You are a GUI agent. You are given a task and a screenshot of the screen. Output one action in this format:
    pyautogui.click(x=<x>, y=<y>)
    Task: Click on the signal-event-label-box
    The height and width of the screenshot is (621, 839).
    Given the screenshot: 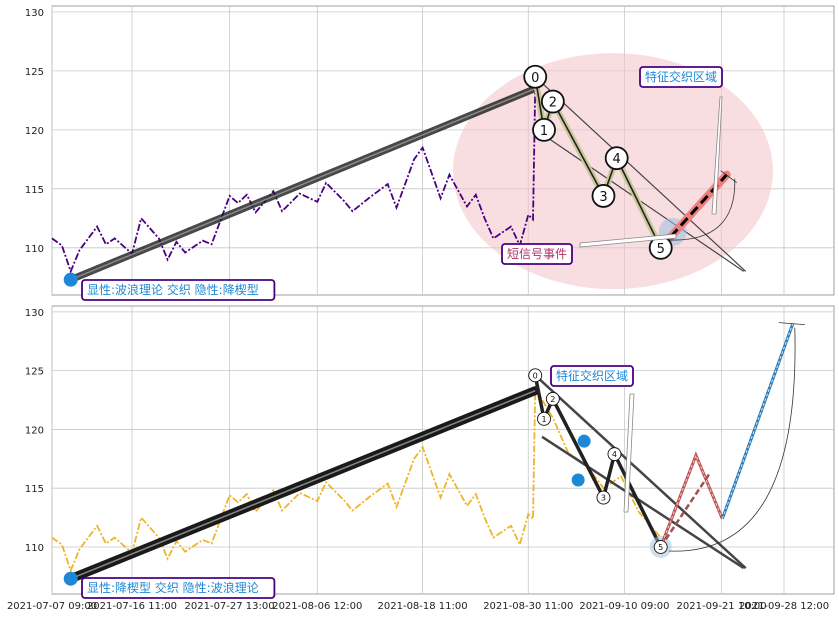 What is the action you would take?
    pyautogui.click(x=537, y=254)
    